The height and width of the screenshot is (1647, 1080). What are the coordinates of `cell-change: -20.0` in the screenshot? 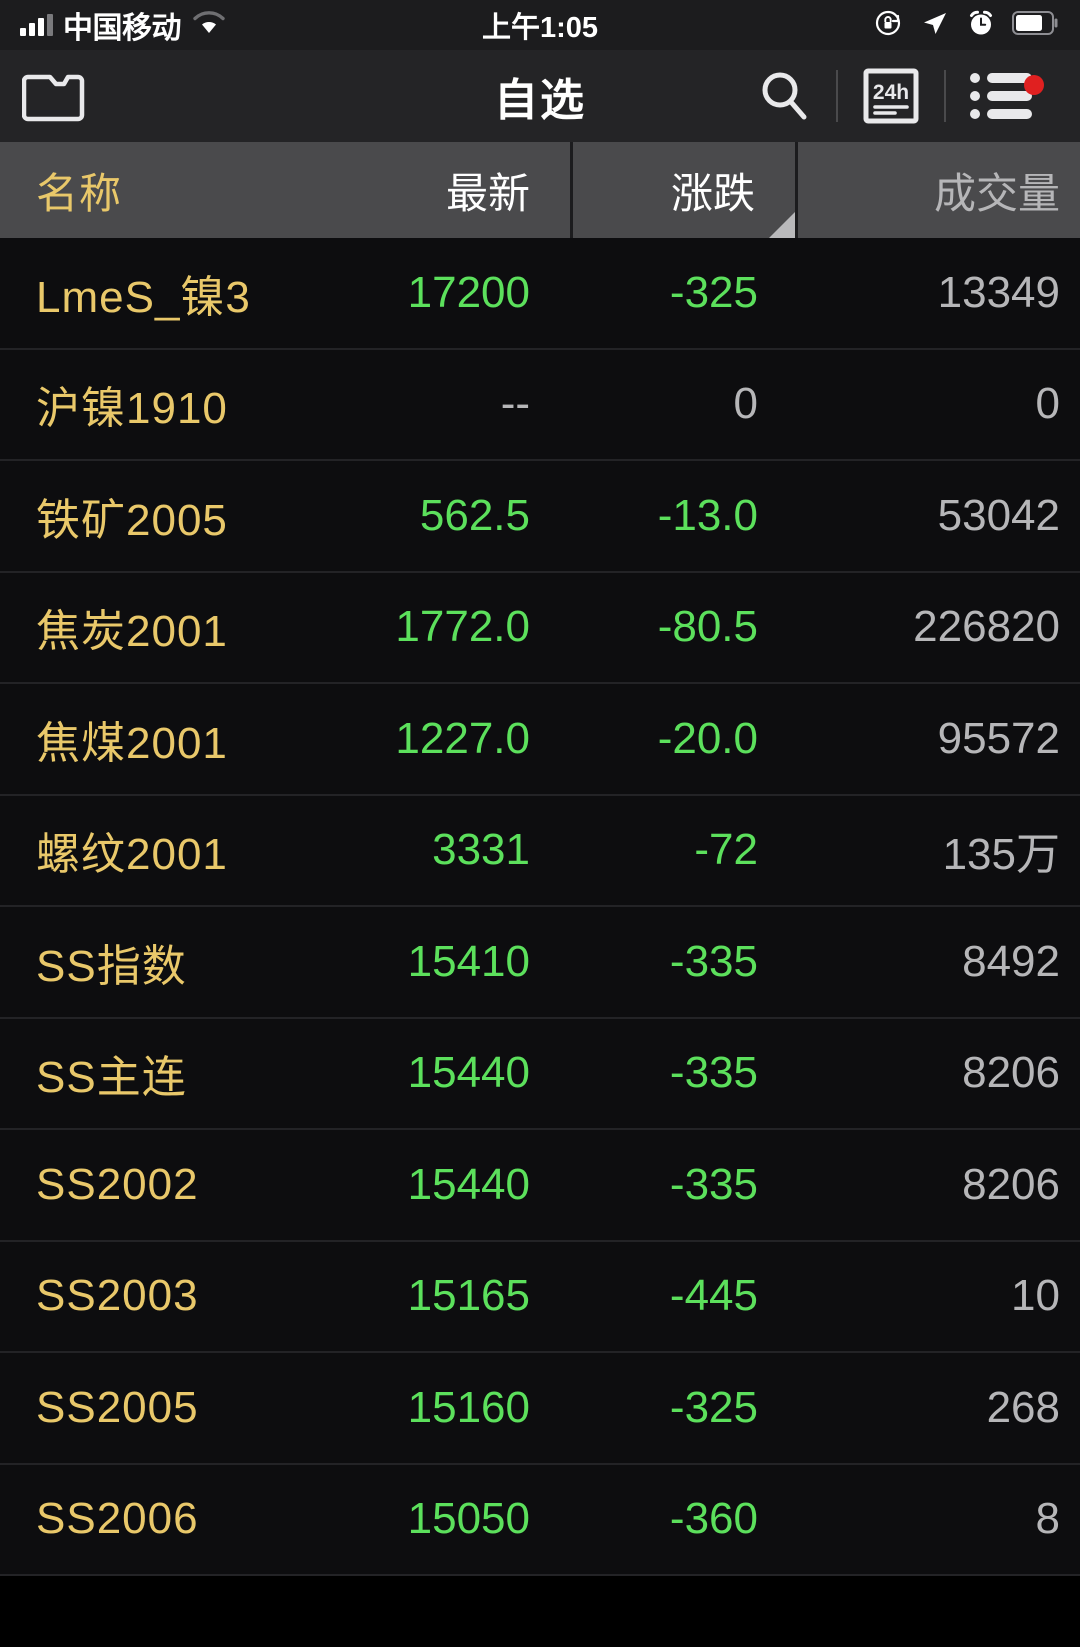 It's located at (707, 738).